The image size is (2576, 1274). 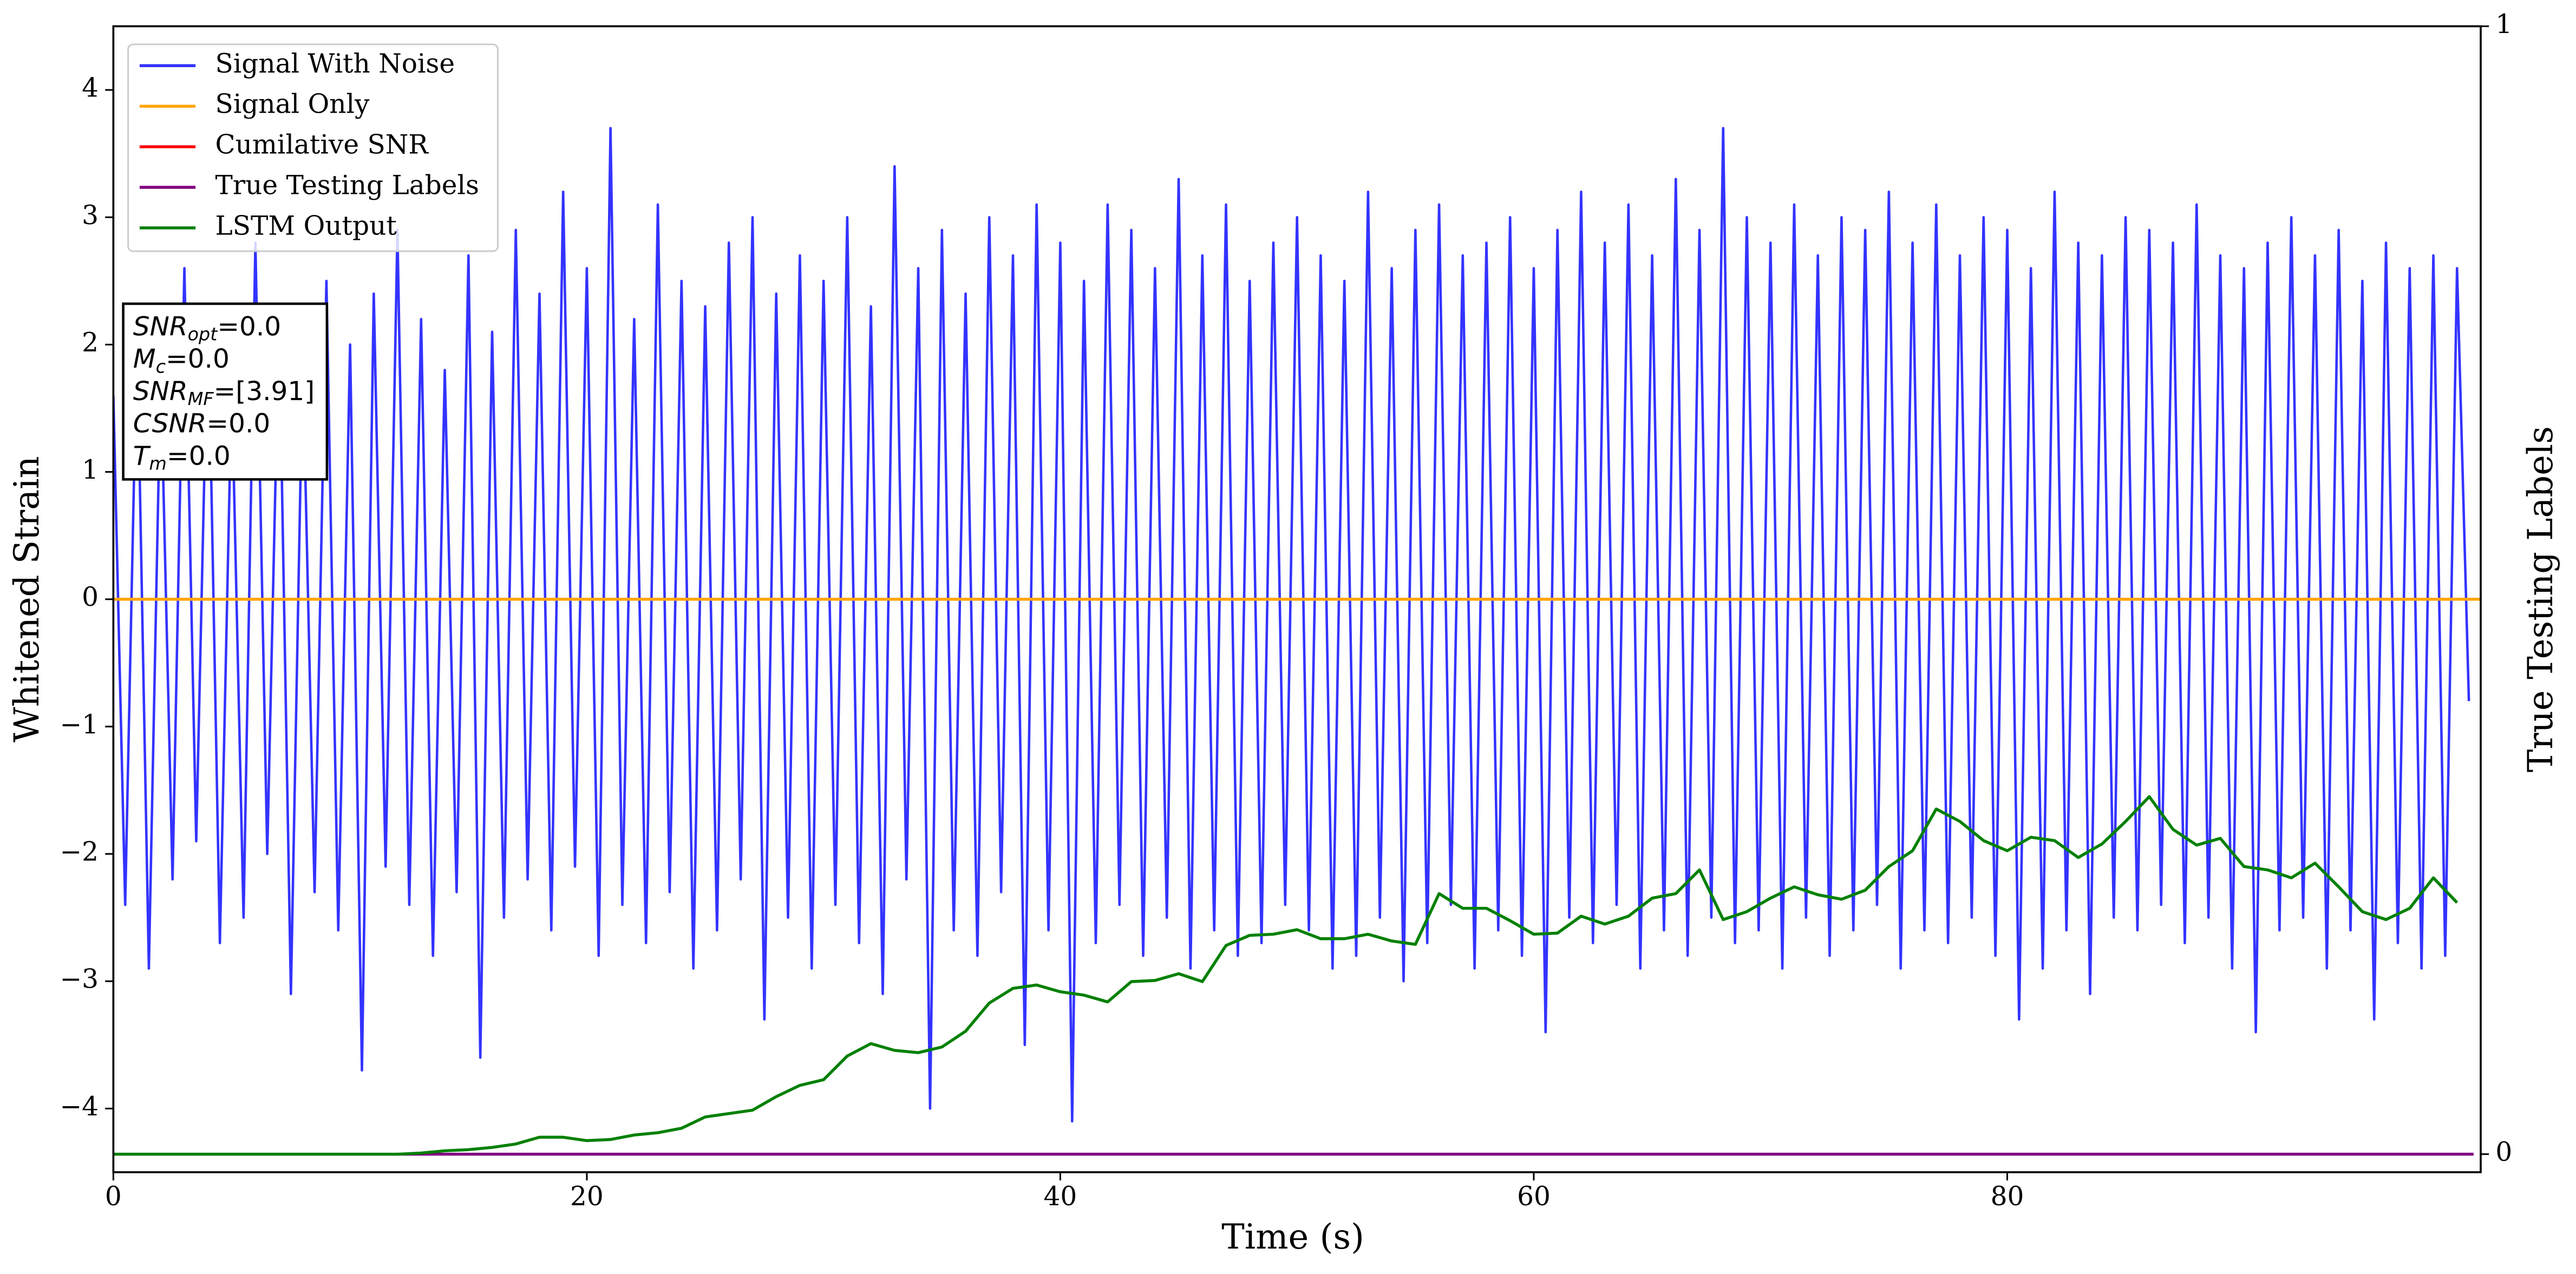 I want to click on y-tick-label: 4, so click(x=90, y=88).